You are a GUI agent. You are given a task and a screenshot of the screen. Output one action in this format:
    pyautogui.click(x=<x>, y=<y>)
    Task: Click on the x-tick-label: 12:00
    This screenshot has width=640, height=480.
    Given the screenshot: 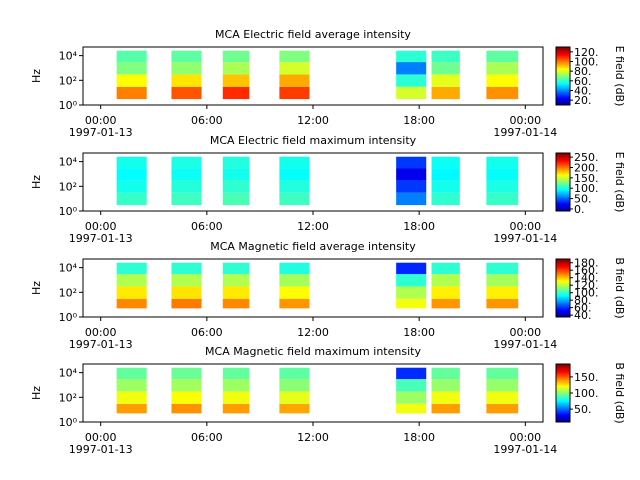 What is the action you would take?
    pyautogui.click(x=313, y=226)
    